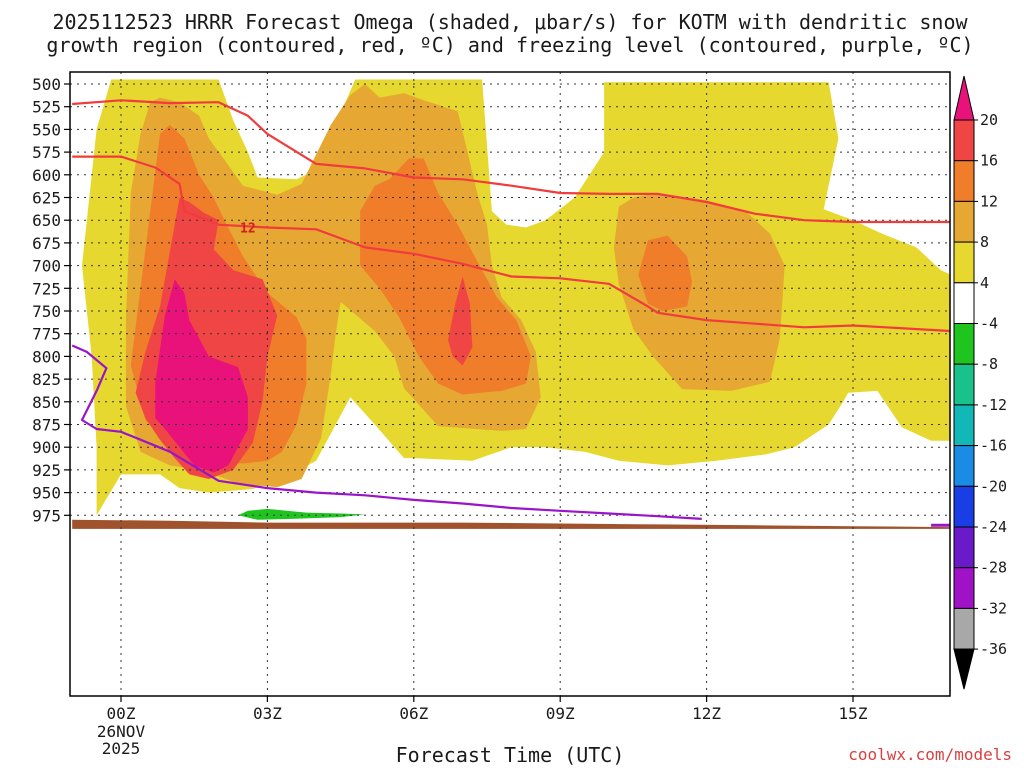 The height and width of the screenshot is (768, 1024). I want to click on colorbar-label-20: 20, so click(989, 120).